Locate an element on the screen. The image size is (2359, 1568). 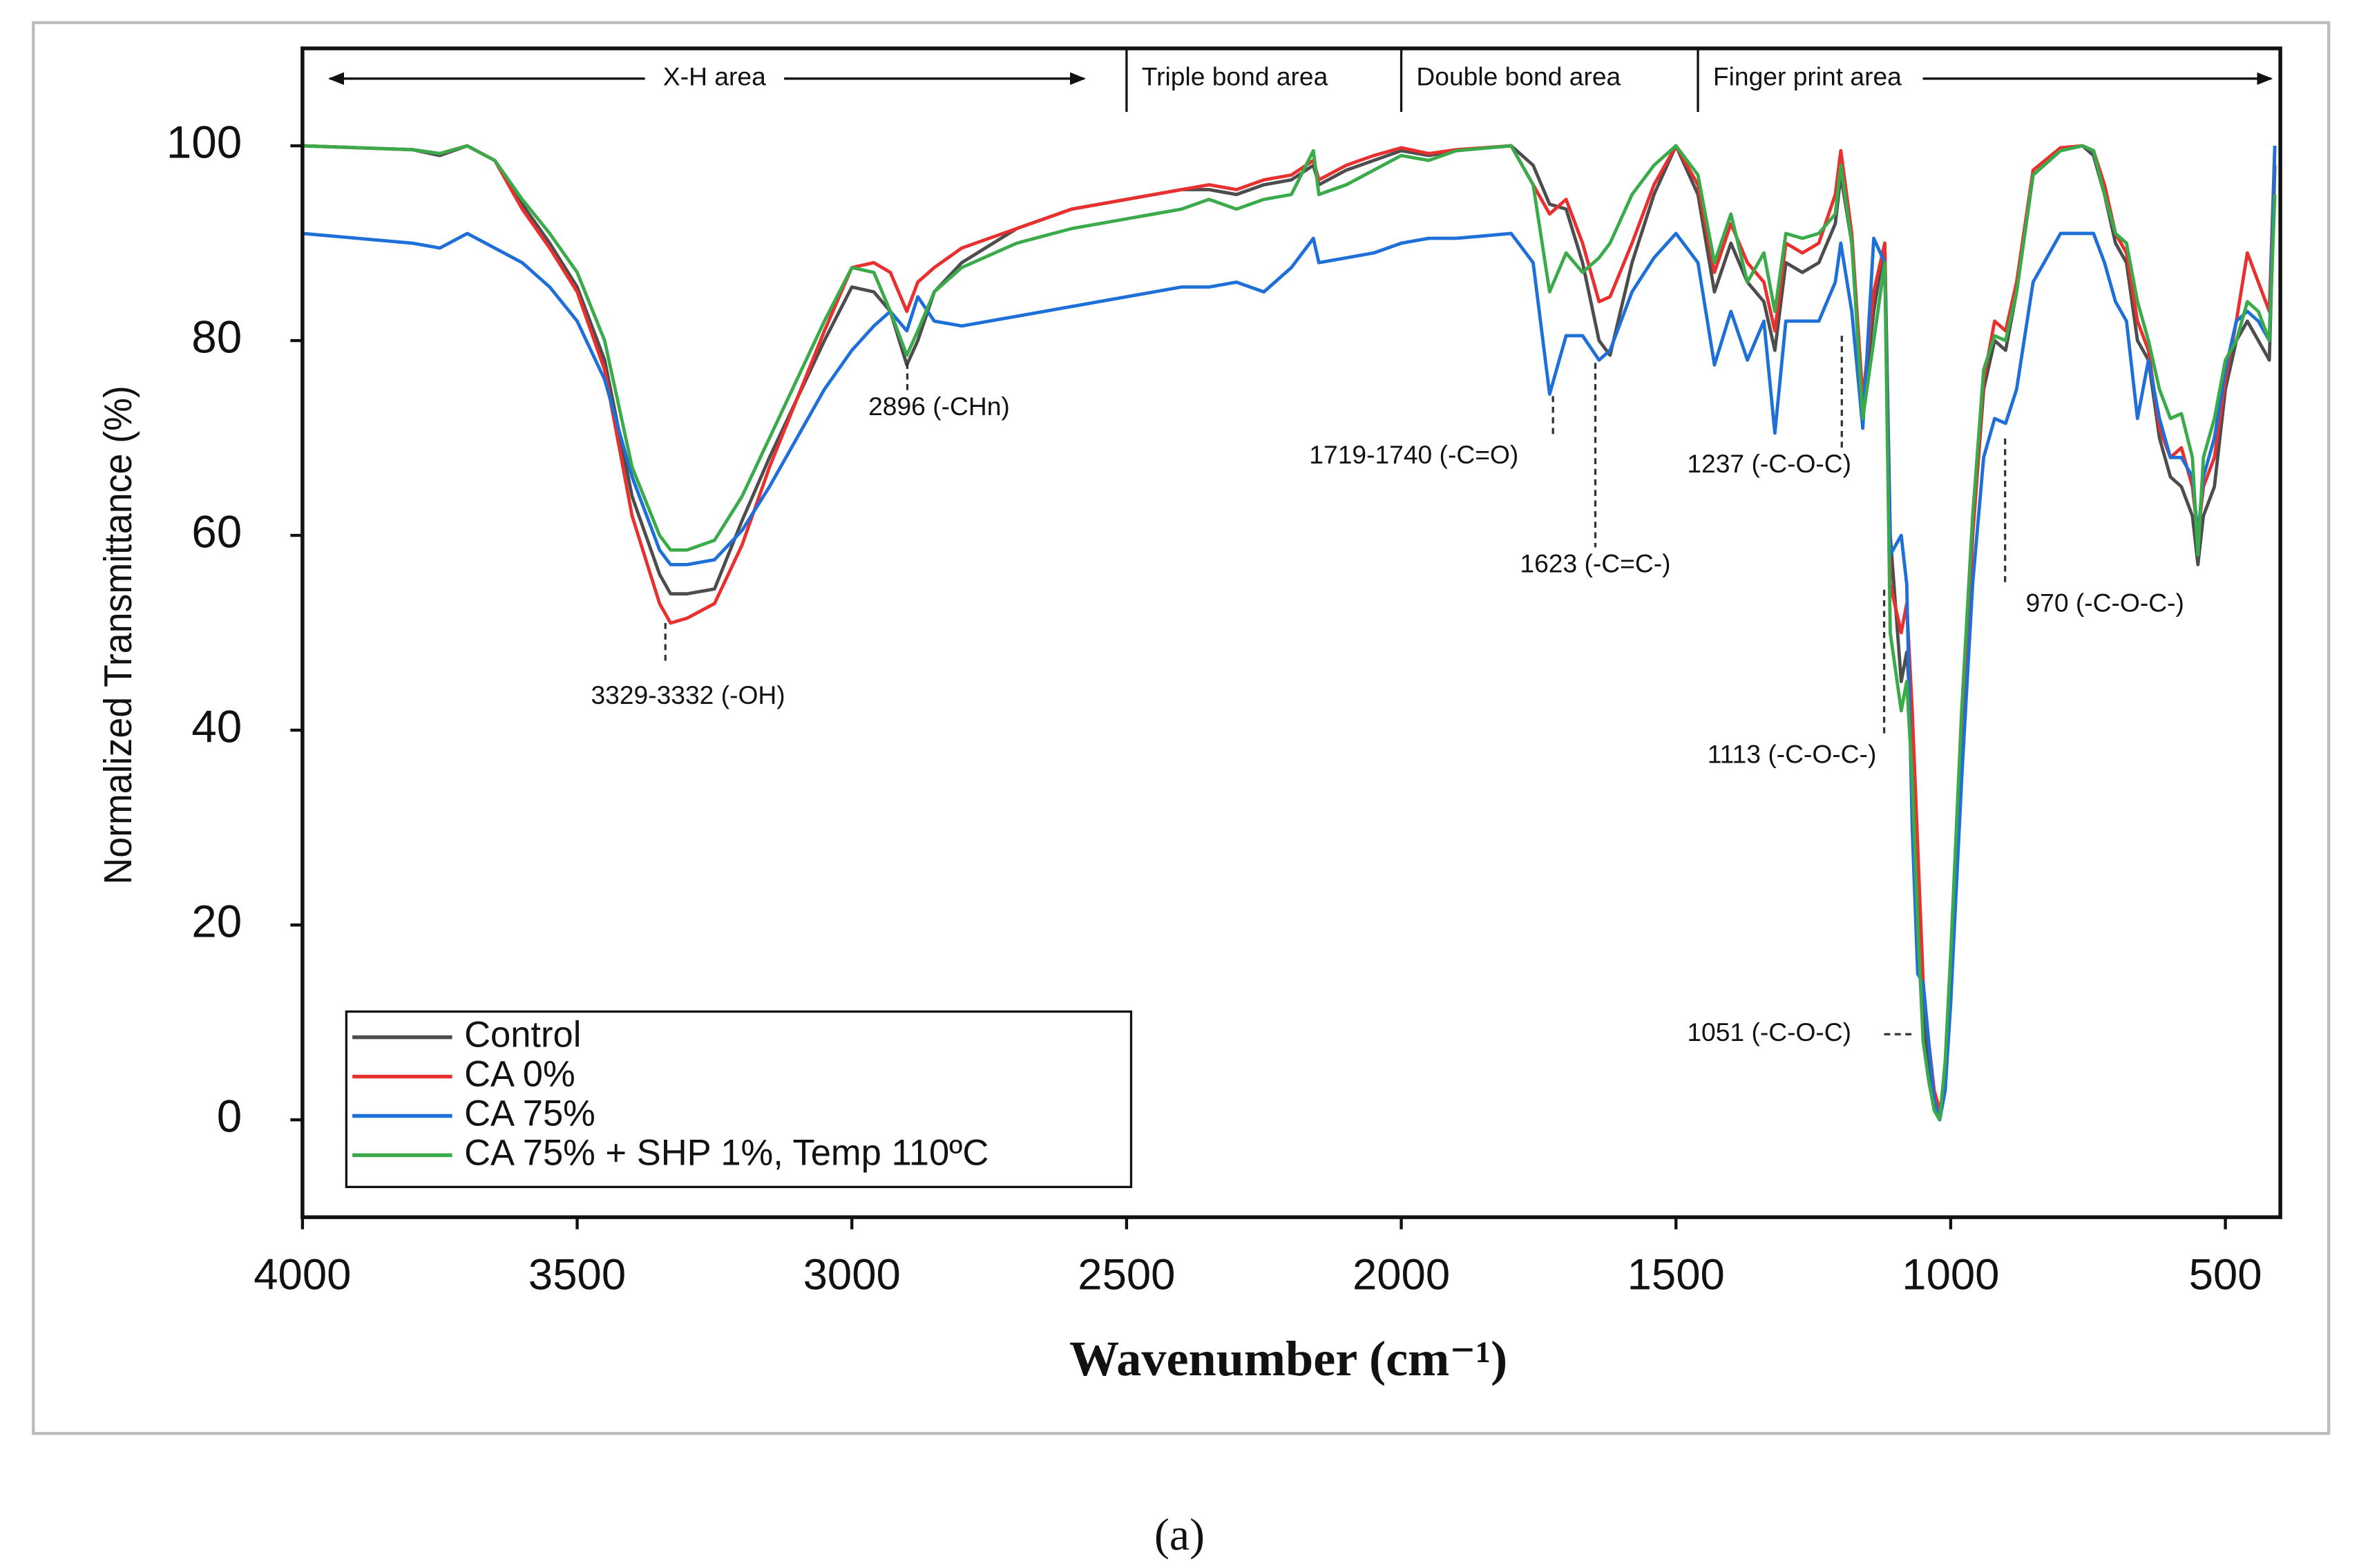
x-tick-label: 3500 is located at coordinates (577, 1274).